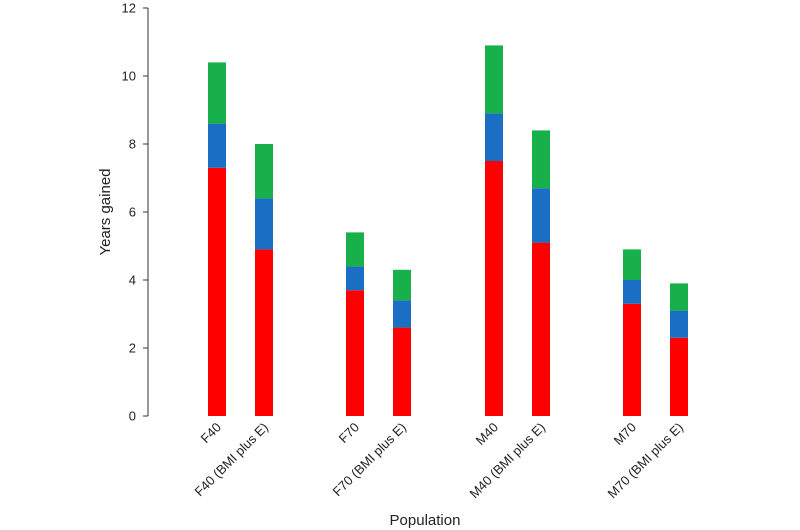 The width and height of the screenshot is (800, 530). What do you see at coordinates (132, 212) in the screenshot?
I see `y-tick-label: 6` at bounding box center [132, 212].